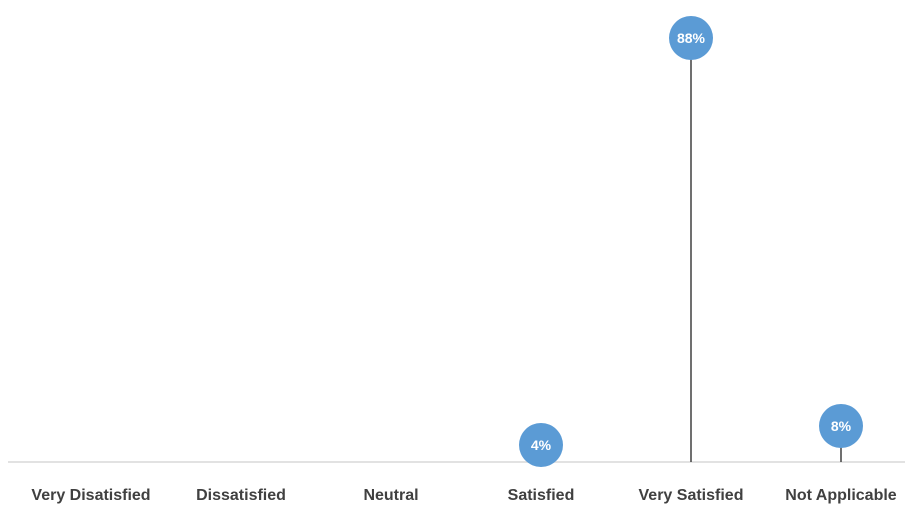 This screenshot has width=909, height=508. Describe the element at coordinates (90, 495) in the screenshot. I see `category-label: Very Disatisfied` at that location.